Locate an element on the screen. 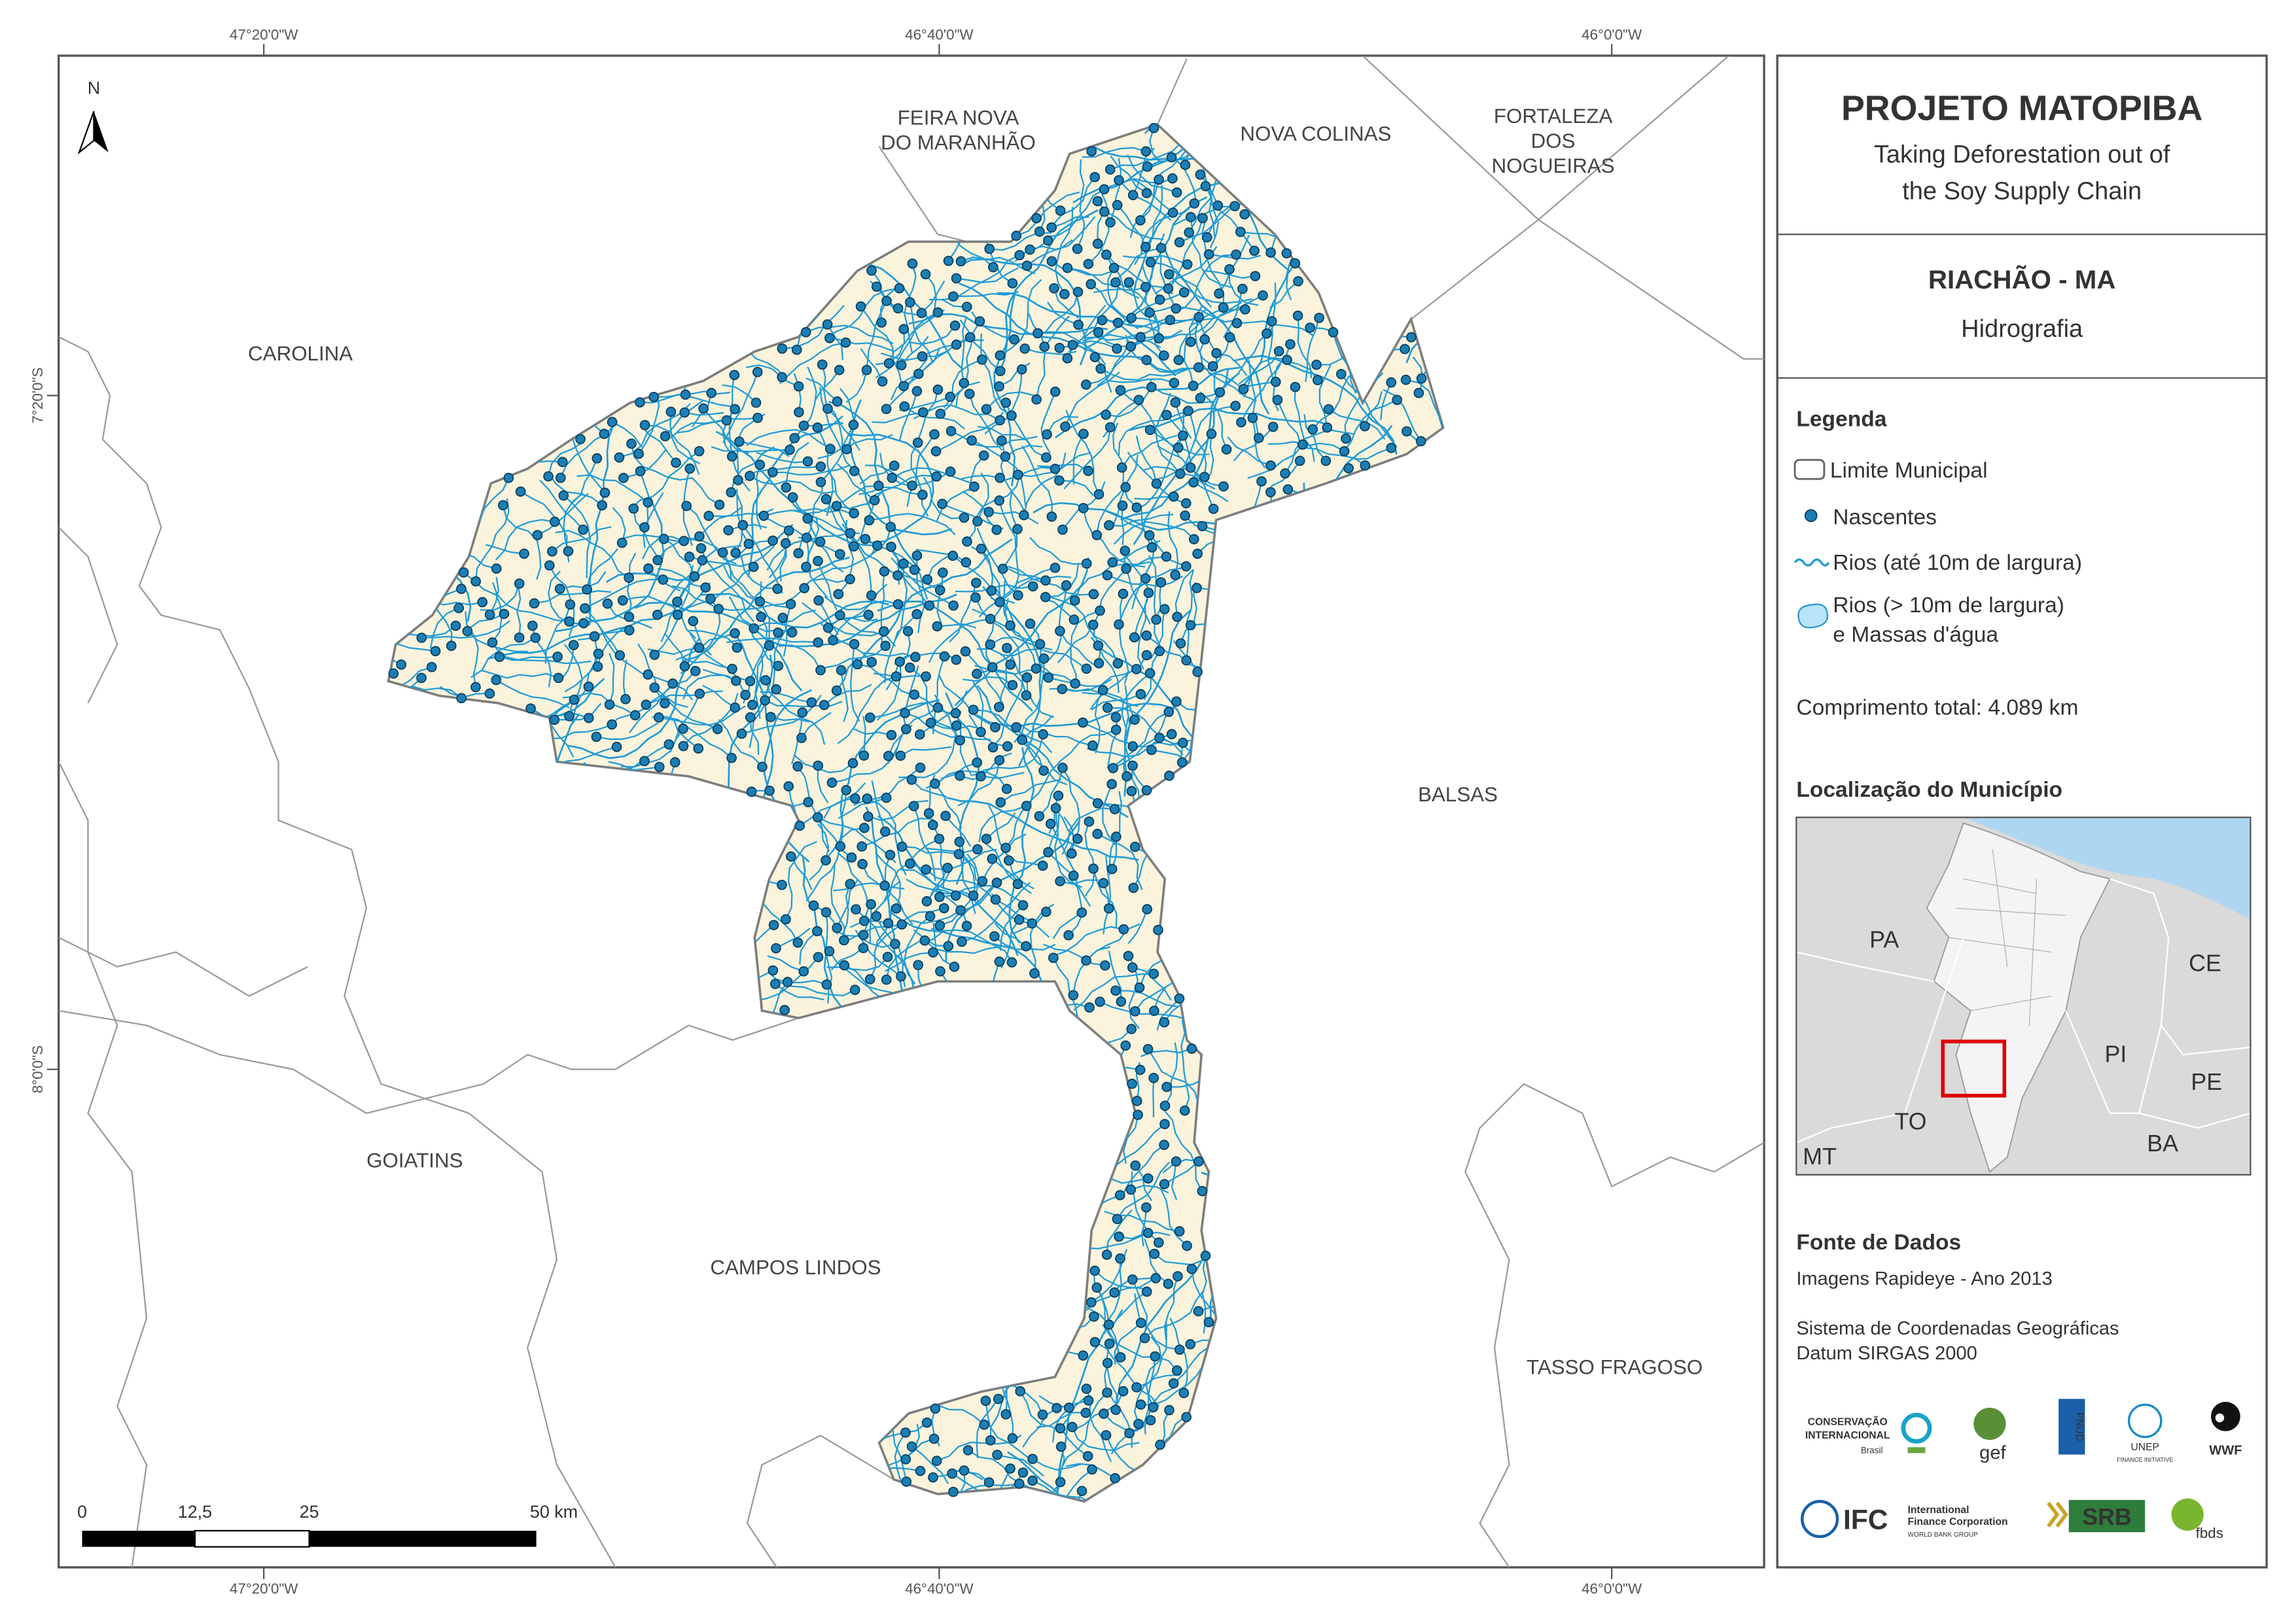  coordinate-label: 46°0'0"W is located at coordinates (1612, 34).